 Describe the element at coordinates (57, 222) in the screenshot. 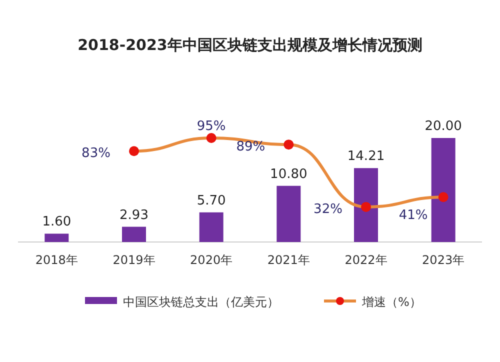

I see `data-label: 1.60` at that location.